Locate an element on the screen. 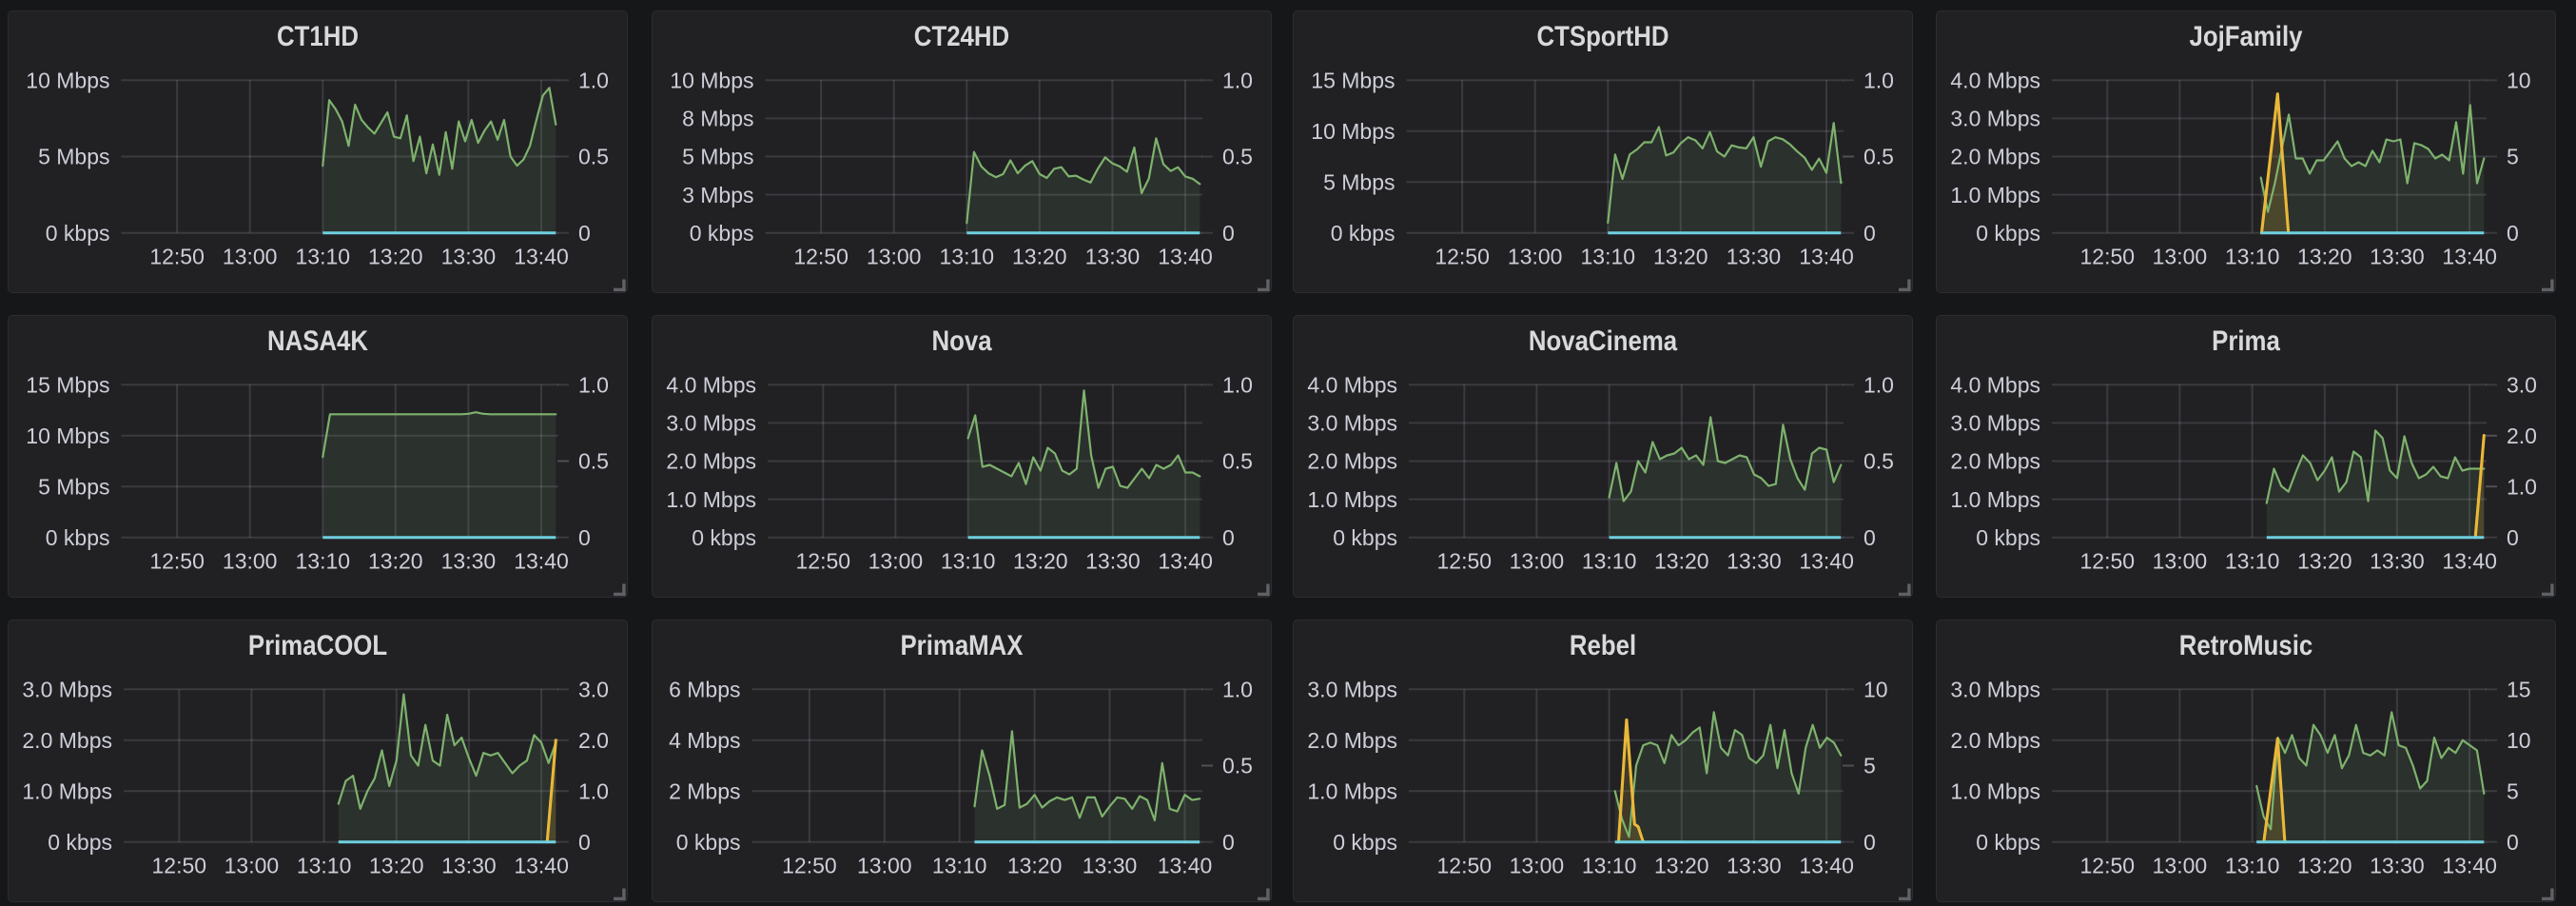  svg-text: 8 Mbps is located at coordinates (718, 119).